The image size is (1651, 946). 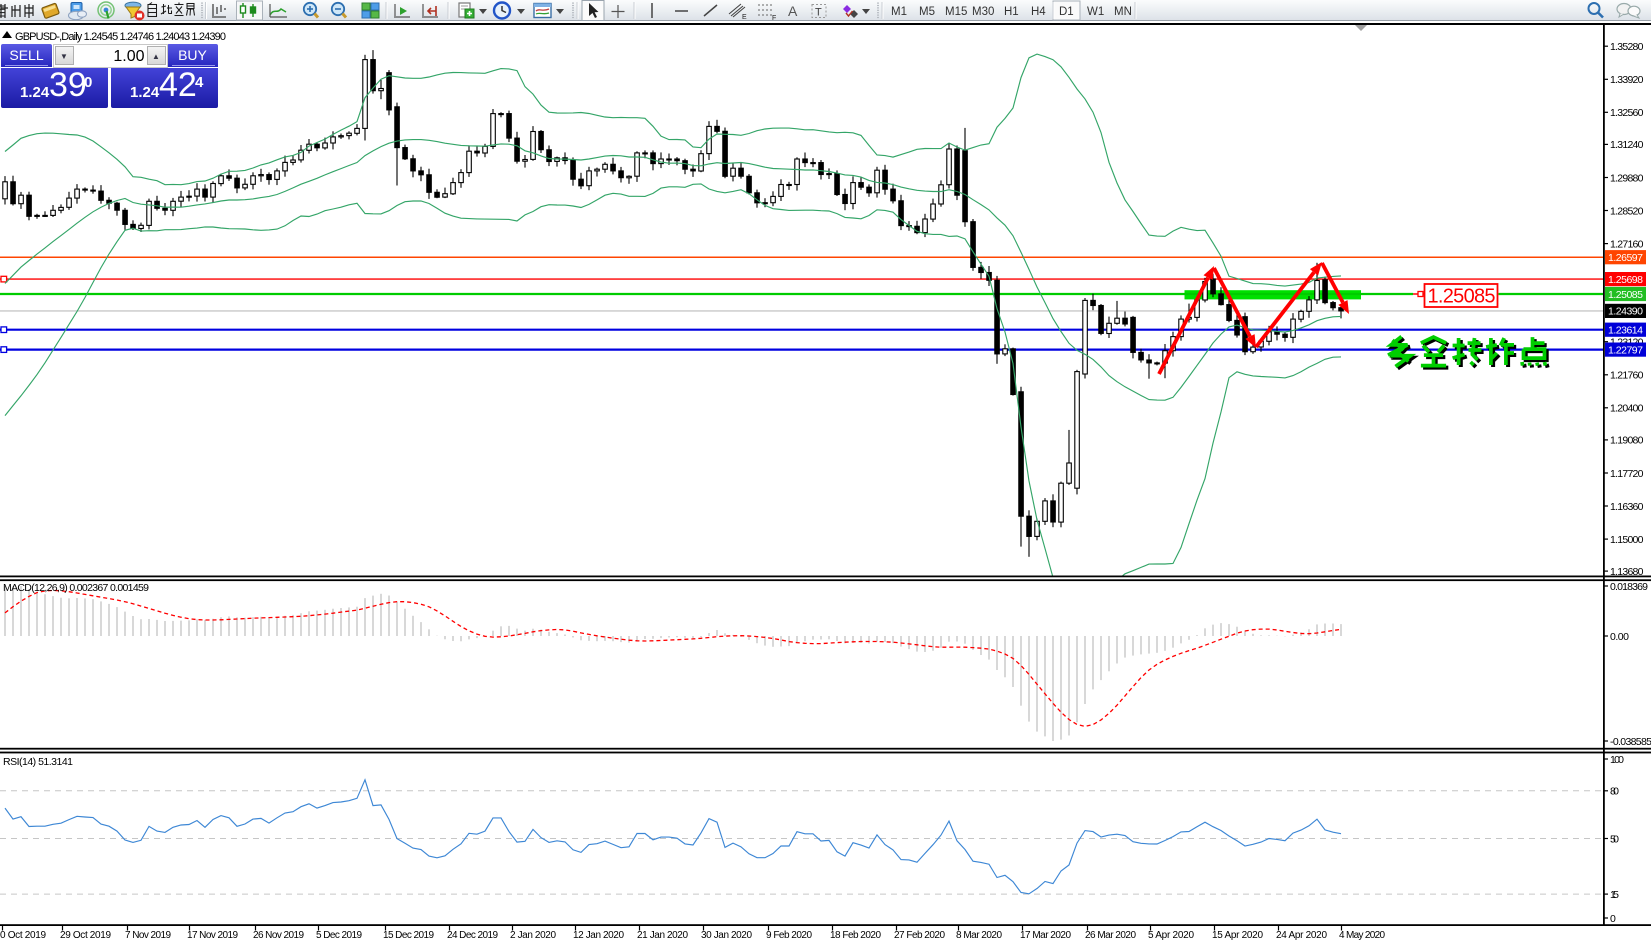 What do you see at coordinates (1301, 935) in the screenshot?
I see `svg-text: 24 Apr 2020` at bounding box center [1301, 935].